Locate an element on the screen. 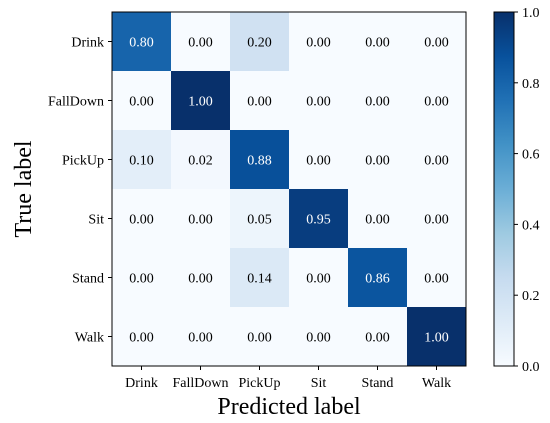 This screenshot has height=423, width=550. y-tick-label: Stand is located at coordinates (88, 279).